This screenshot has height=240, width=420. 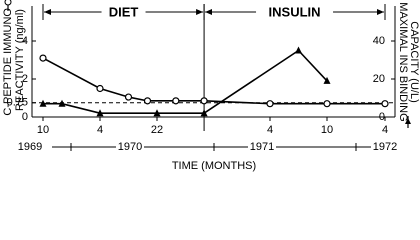 I want to click on x-title: TIME (MONTHS), so click(x=214, y=166).